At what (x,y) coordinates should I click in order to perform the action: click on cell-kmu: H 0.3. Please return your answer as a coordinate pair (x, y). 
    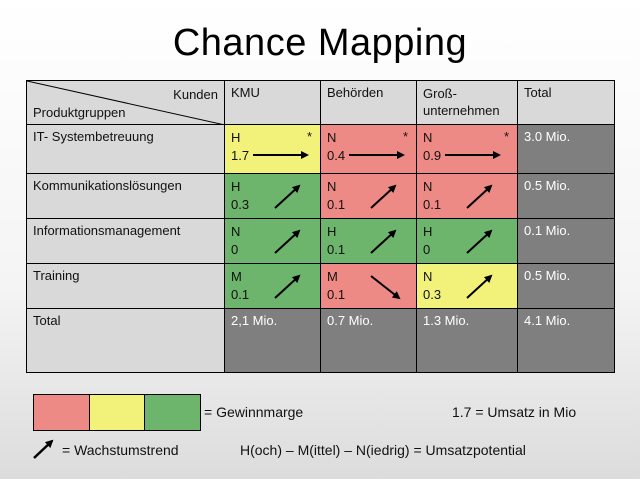
    Looking at the image, I should click on (272, 196).